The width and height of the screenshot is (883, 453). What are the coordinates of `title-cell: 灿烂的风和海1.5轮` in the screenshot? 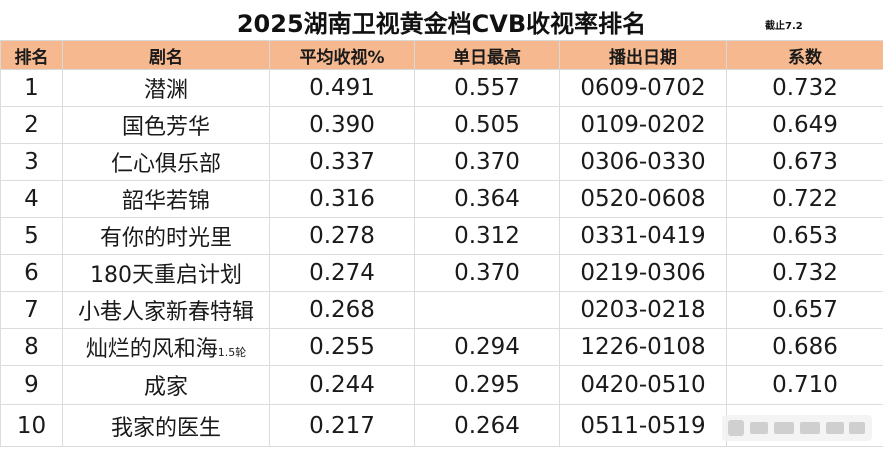 It's located at (166, 347).